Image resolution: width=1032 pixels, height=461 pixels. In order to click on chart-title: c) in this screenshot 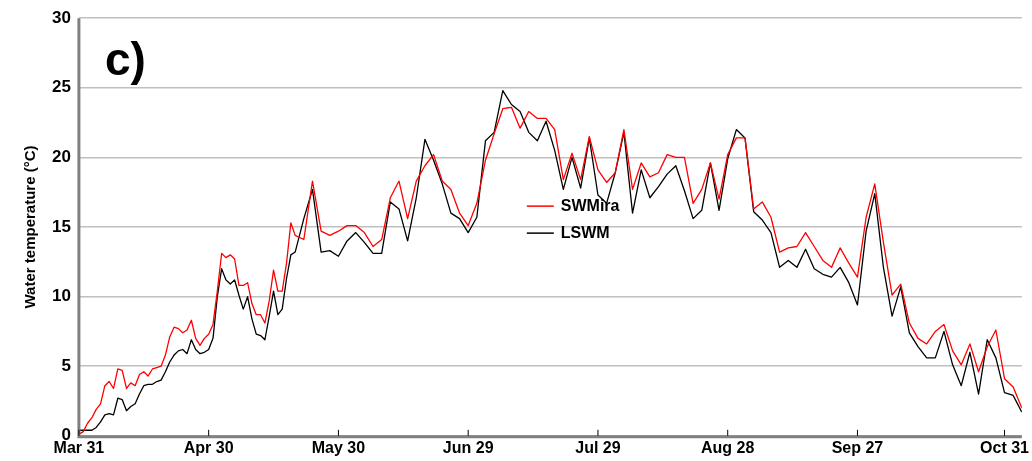, I will do `click(125, 59)`.